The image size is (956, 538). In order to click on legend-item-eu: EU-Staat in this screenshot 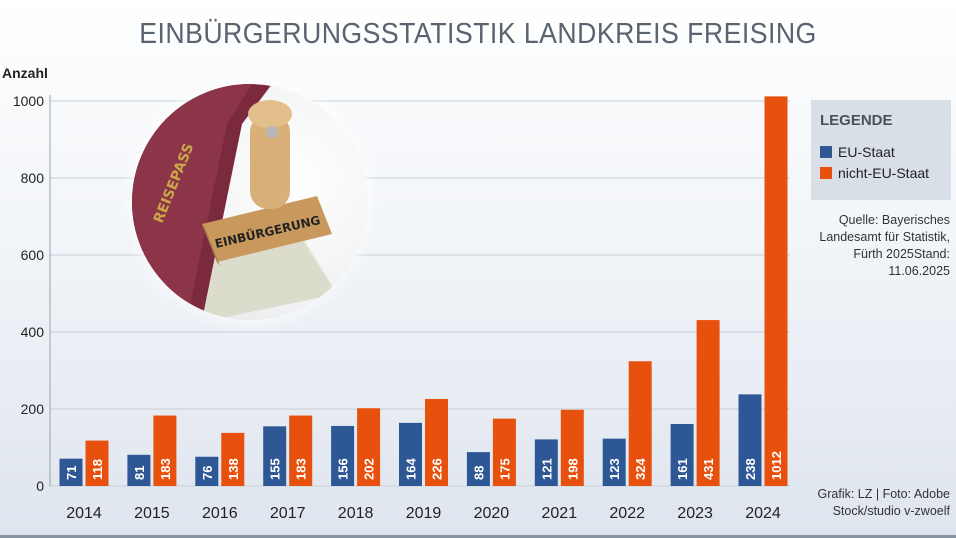, I will do `click(857, 152)`.